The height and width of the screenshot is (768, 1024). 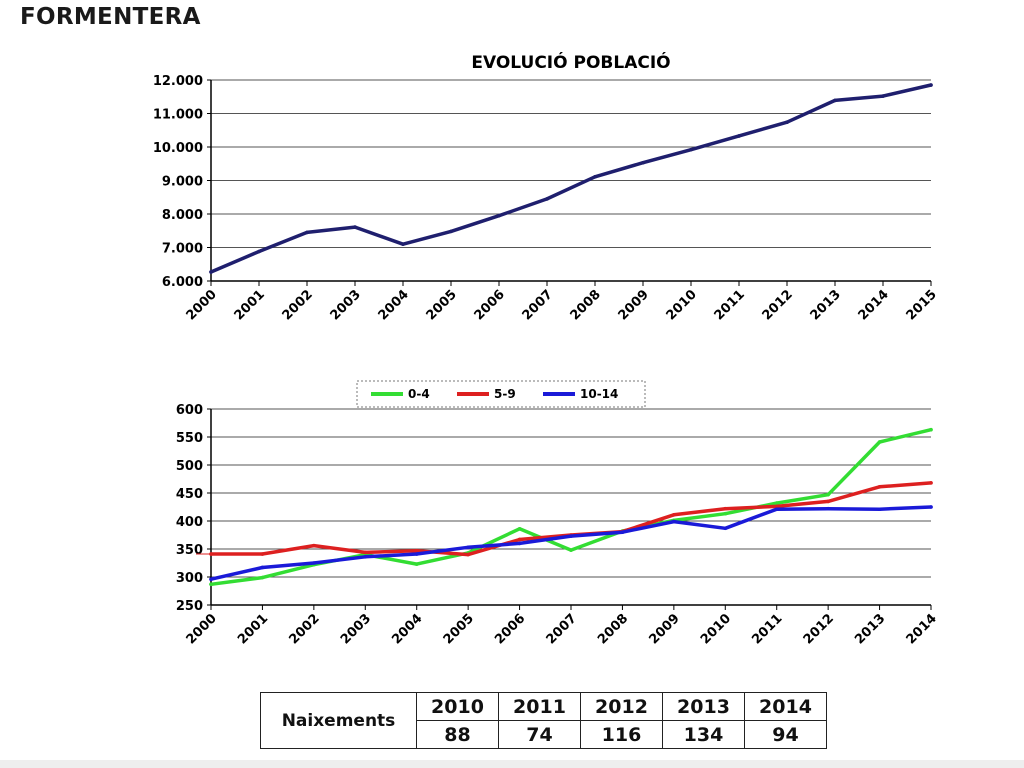 What do you see at coordinates (202, 305) in the screenshot?
I see `x-tick-label: 2000` at bounding box center [202, 305].